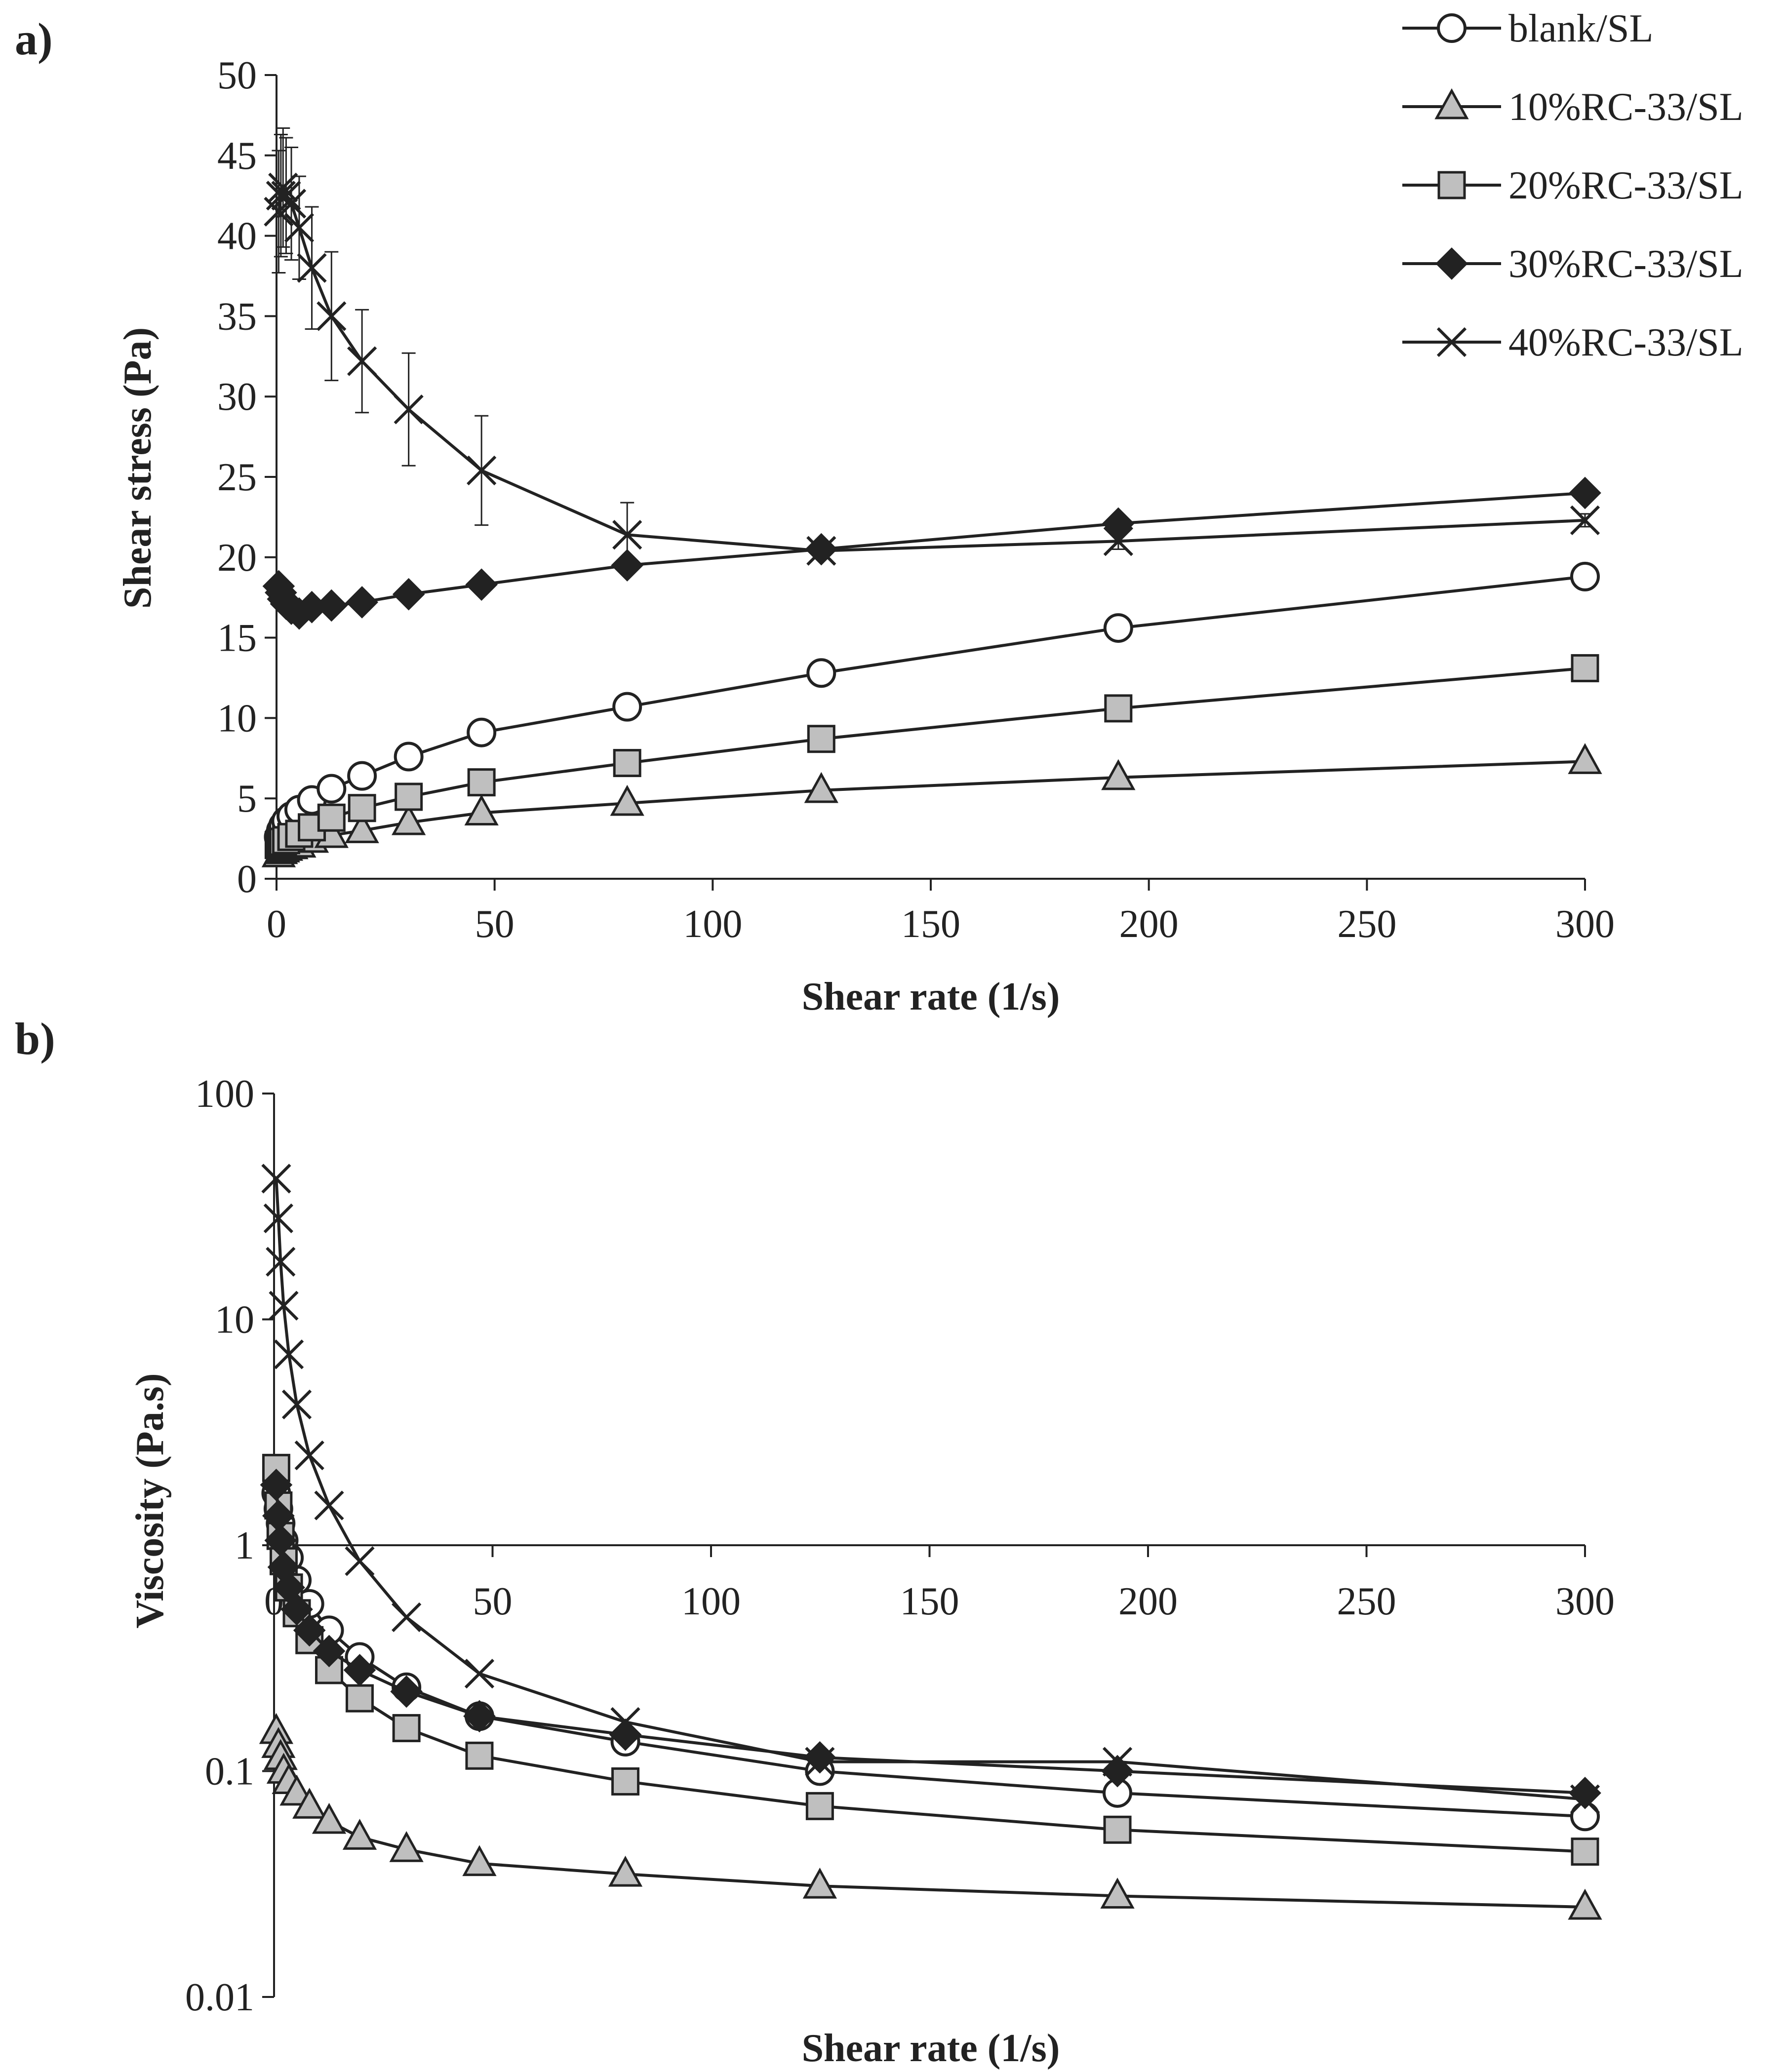 The height and width of the screenshot is (2072, 1784). I want to click on legend-item: 40%RC-33/SL, so click(1573, 342).